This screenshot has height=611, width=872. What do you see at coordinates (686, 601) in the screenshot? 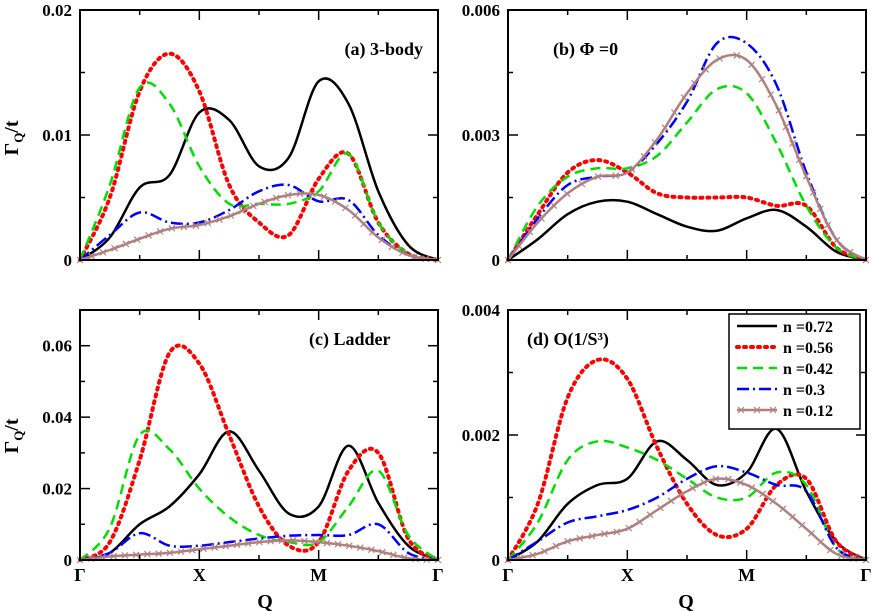
I see `x-axis-label-right: Q` at bounding box center [686, 601].